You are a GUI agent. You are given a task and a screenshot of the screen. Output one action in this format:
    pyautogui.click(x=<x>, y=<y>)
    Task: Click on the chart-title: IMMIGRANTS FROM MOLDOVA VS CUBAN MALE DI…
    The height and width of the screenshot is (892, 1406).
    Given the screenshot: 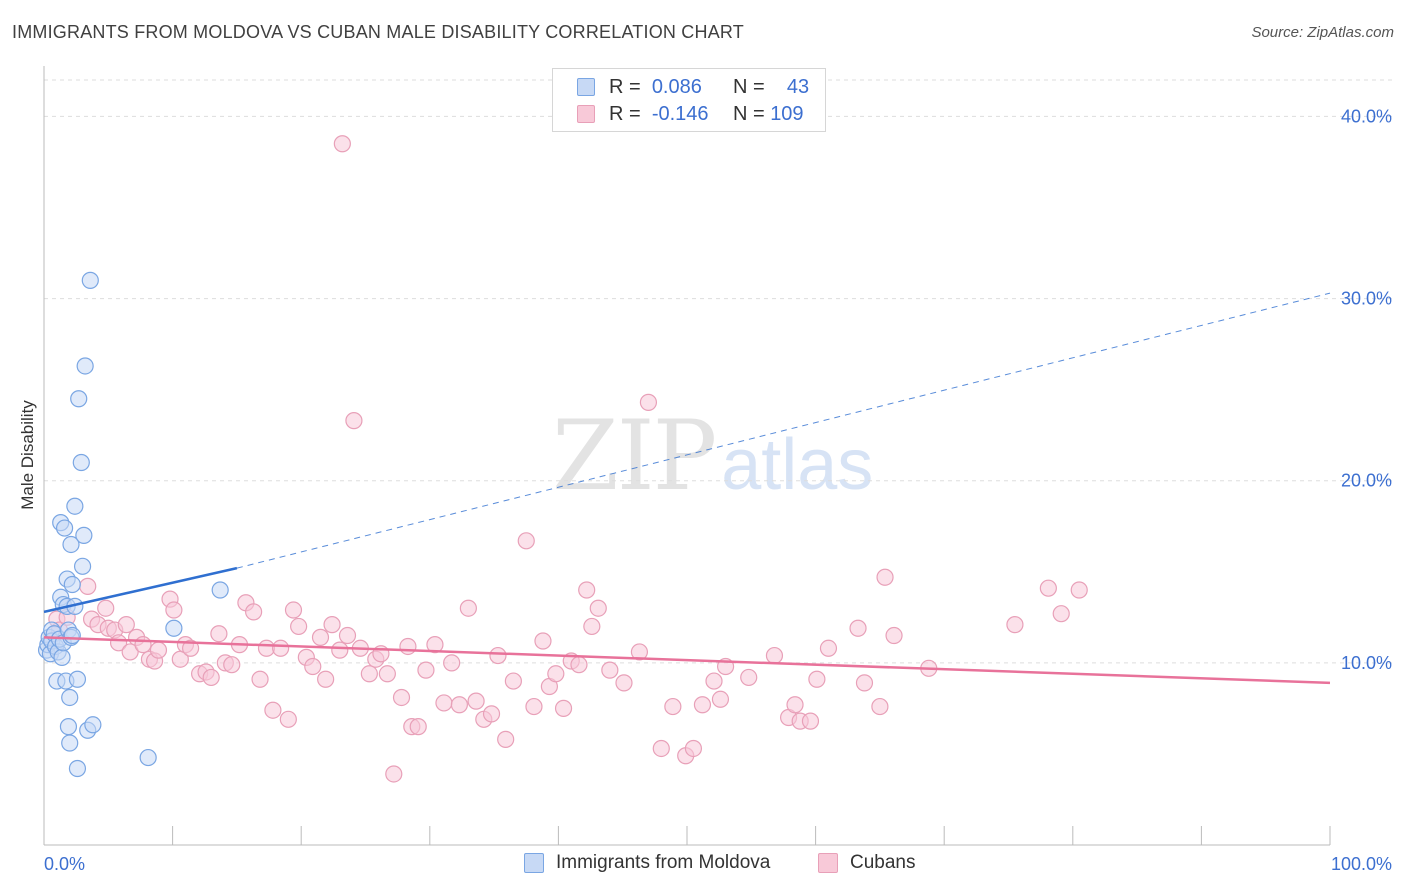 What is the action you would take?
    pyautogui.click(x=378, y=32)
    